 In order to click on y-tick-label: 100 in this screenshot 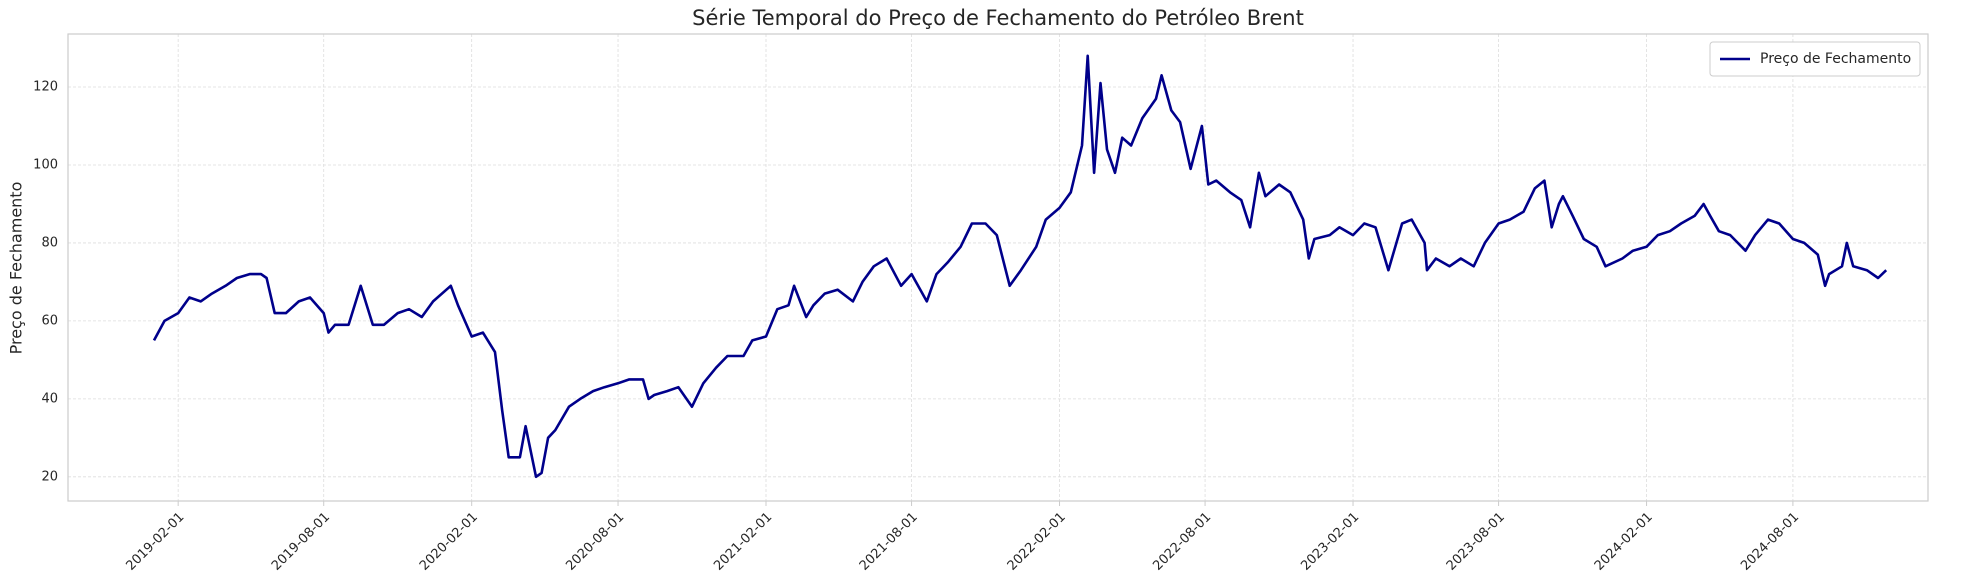, I will do `click(45, 164)`.